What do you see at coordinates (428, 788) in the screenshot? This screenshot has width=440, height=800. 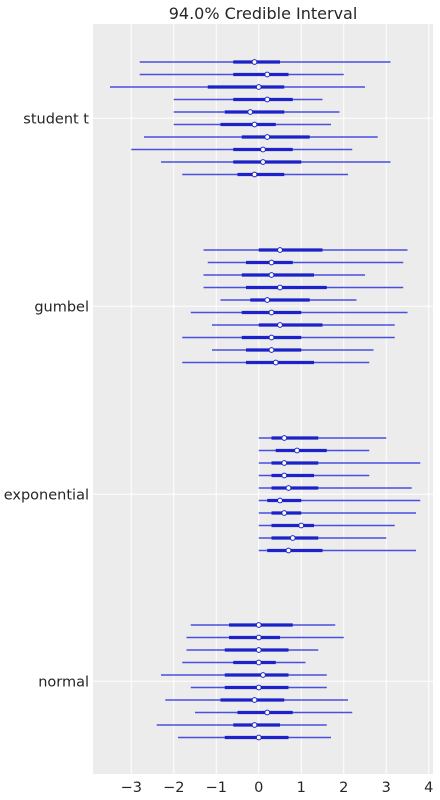 I see `x-tick-label: 4` at bounding box center [428, 788].